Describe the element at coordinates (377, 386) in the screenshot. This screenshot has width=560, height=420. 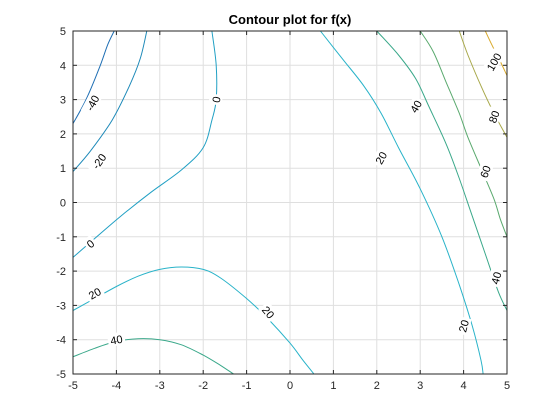
I see `x-tick-label: 2` at that location.